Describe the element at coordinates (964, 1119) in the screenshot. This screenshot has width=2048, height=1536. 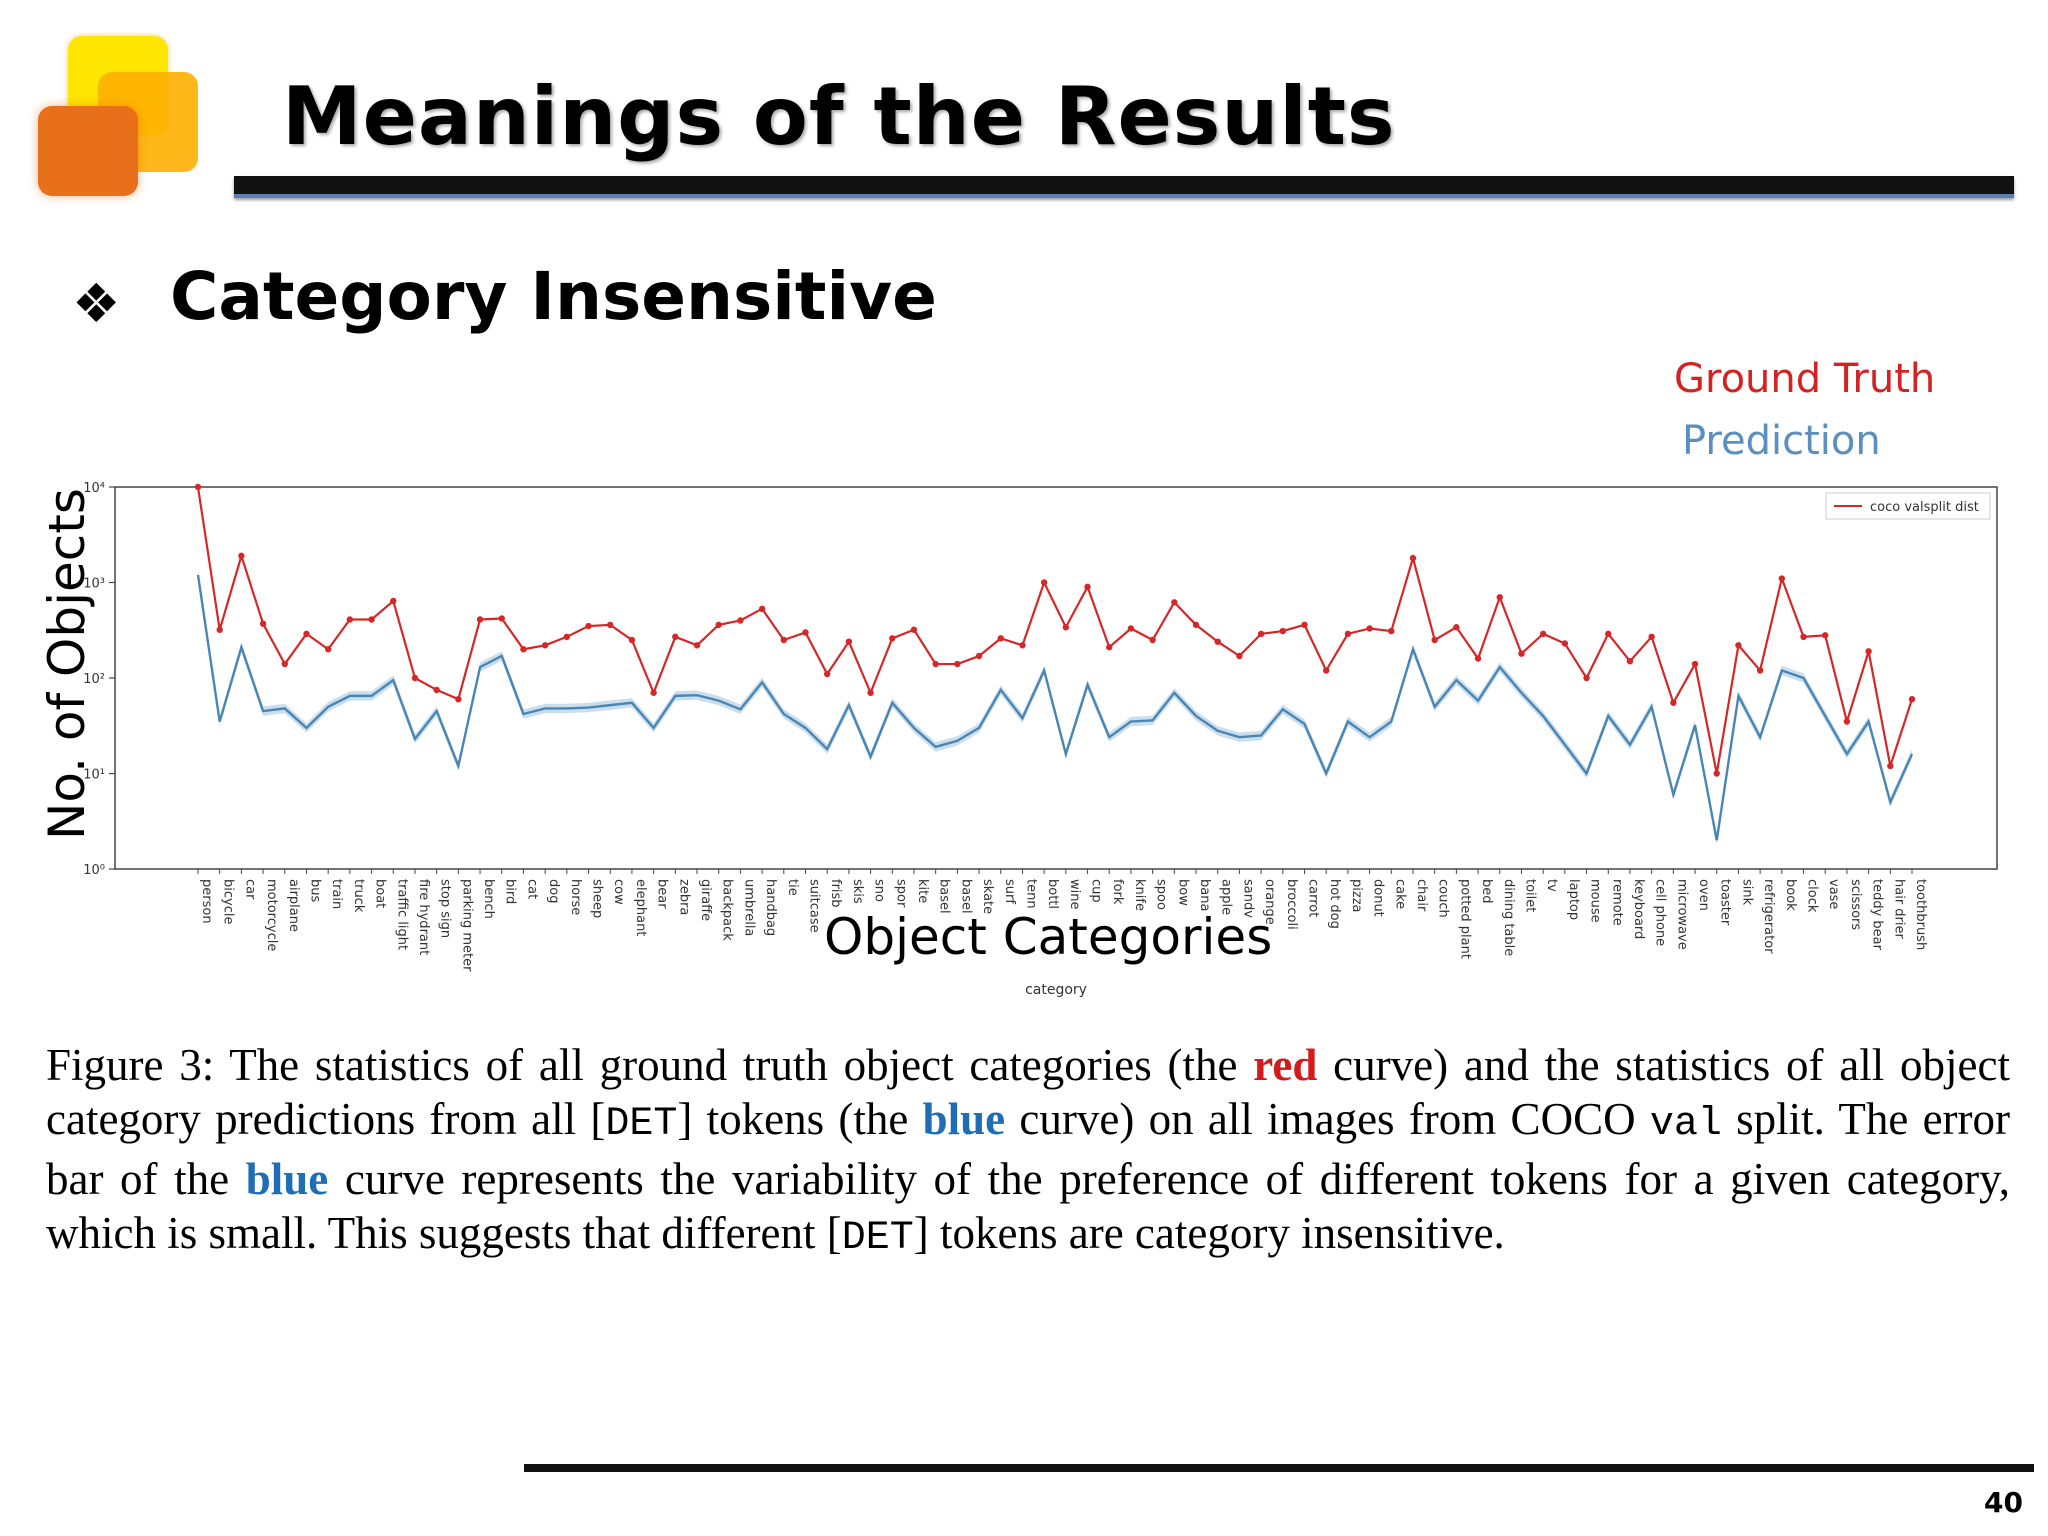
I see `caption-blue-word: blue` at that location.